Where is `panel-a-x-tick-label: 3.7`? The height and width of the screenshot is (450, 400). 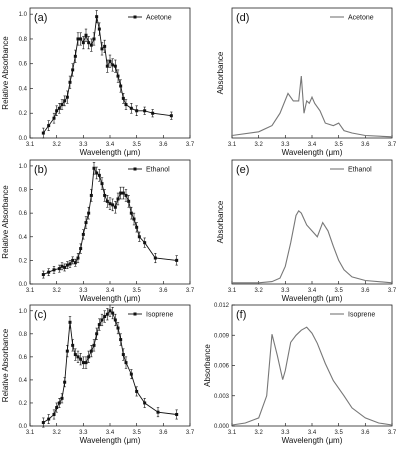 panel-a-x-tick-label: 3.7 is located at coordinates (190, 145).